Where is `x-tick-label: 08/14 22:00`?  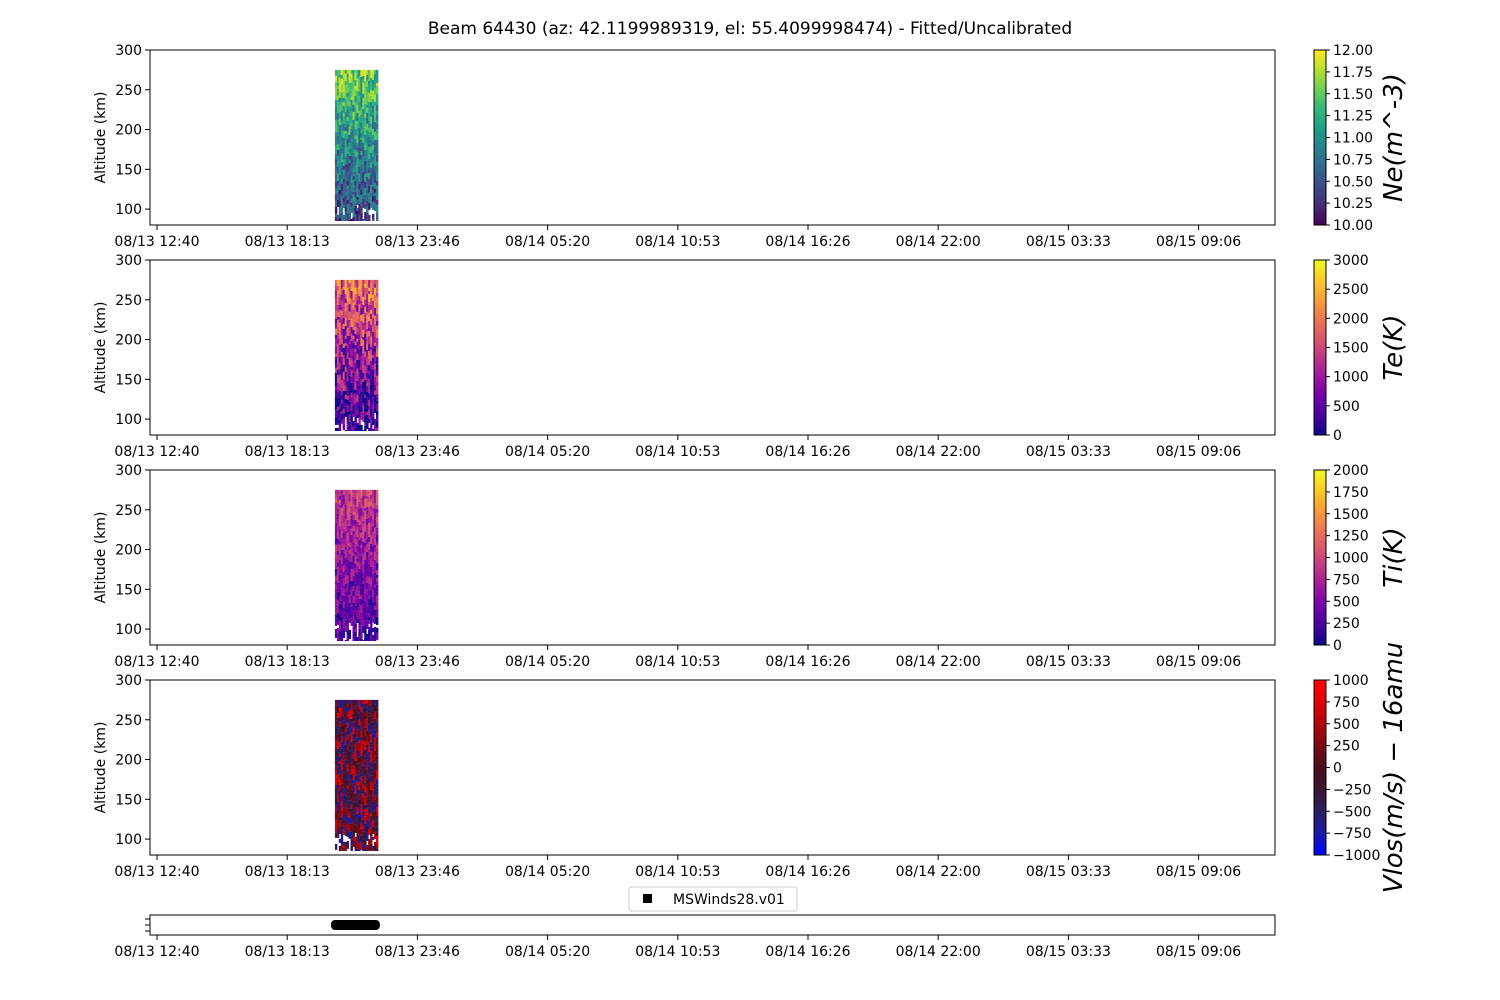
x-tick-label: 08/14 22:00 is located at coordinates (938, 872).